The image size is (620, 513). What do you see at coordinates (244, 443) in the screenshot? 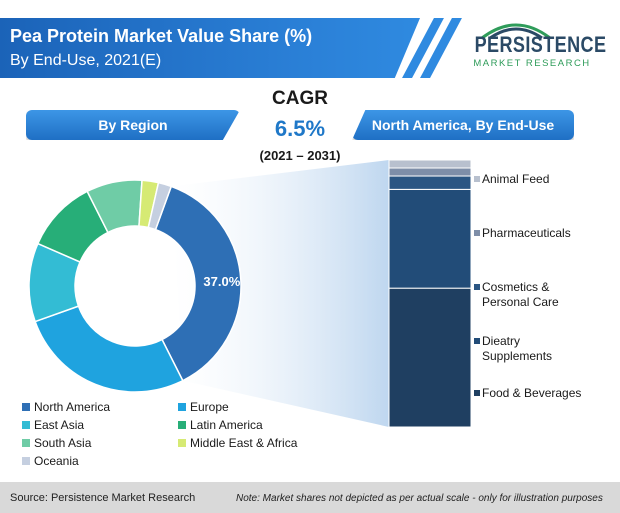
I see `legend-label: Middle East & Africa` at bounding box center [244, 443].